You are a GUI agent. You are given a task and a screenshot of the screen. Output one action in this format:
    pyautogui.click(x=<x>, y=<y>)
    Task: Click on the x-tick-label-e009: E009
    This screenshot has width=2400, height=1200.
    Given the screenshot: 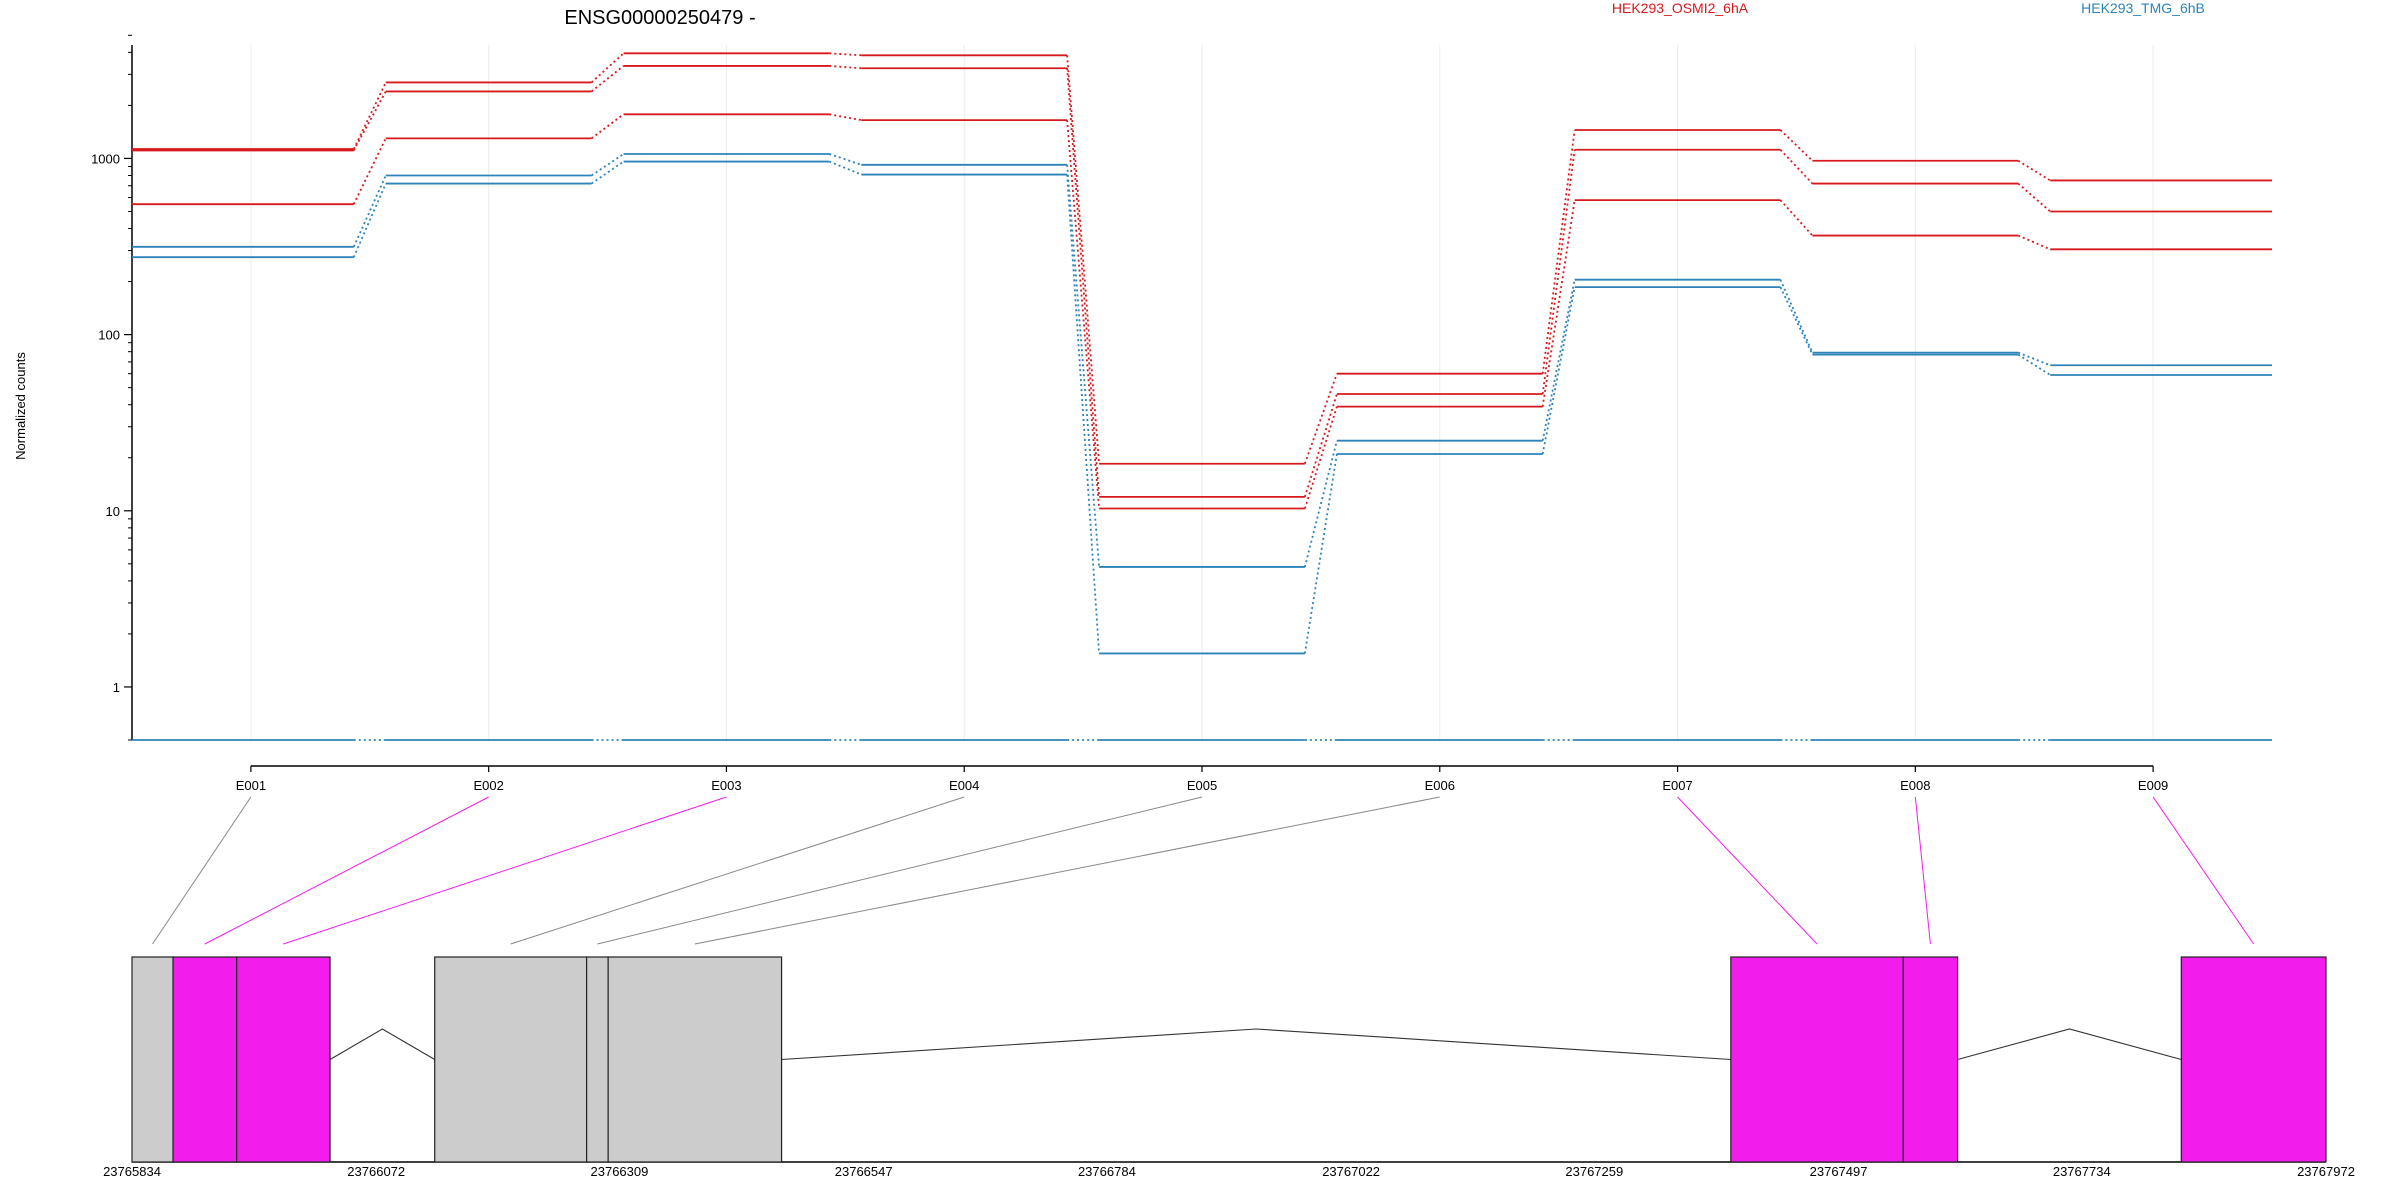 What is the action you would take?
    pyautogui.click(x=2153, y=785)
    